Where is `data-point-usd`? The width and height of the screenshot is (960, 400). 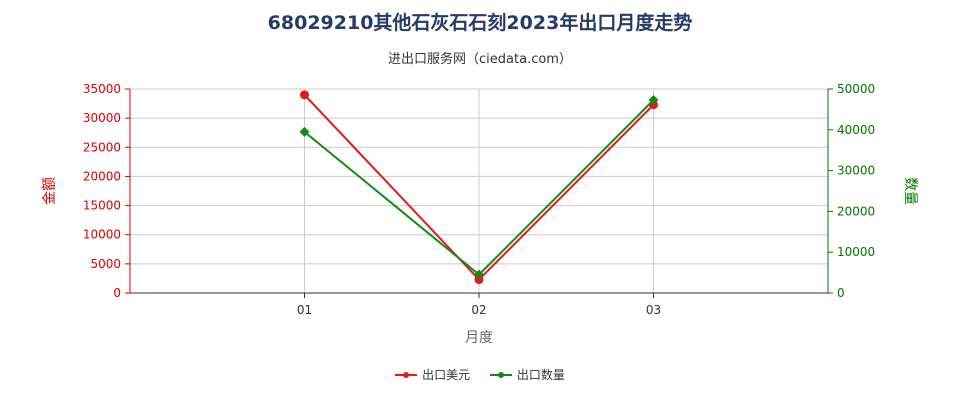 data-point-usd is located at coordinates (304, 95).